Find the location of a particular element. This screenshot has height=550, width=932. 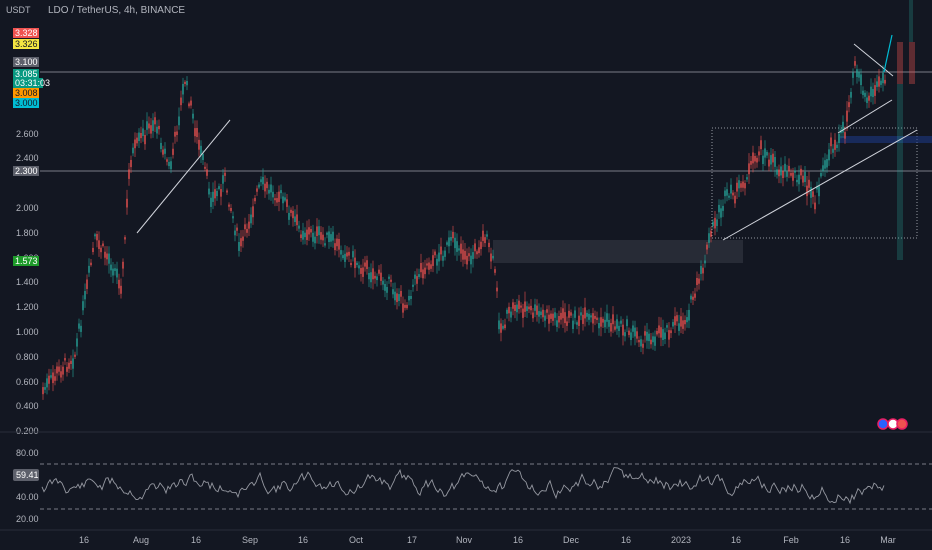

price-badge: 3.328 is located at coordinates (26, 33).